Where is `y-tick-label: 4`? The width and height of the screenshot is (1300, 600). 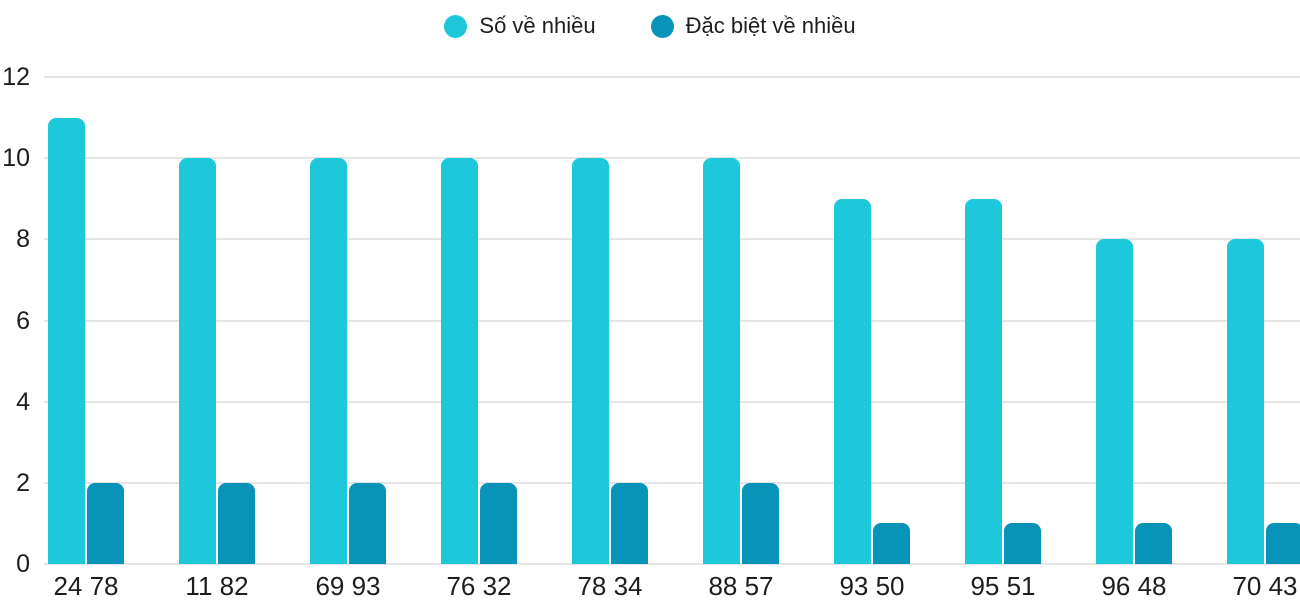
y-tick-label: 4 is located at coordinates (23, 401).